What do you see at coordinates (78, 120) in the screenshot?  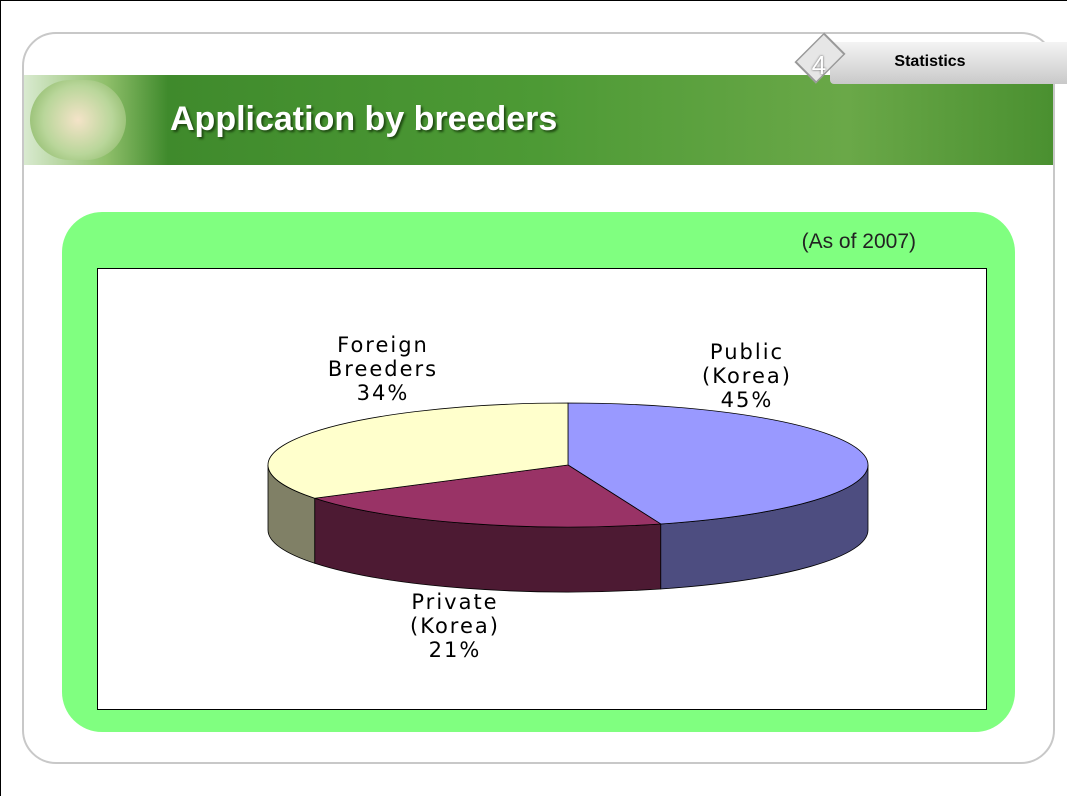 I see `banner-image` at bounding box center [78, 120].